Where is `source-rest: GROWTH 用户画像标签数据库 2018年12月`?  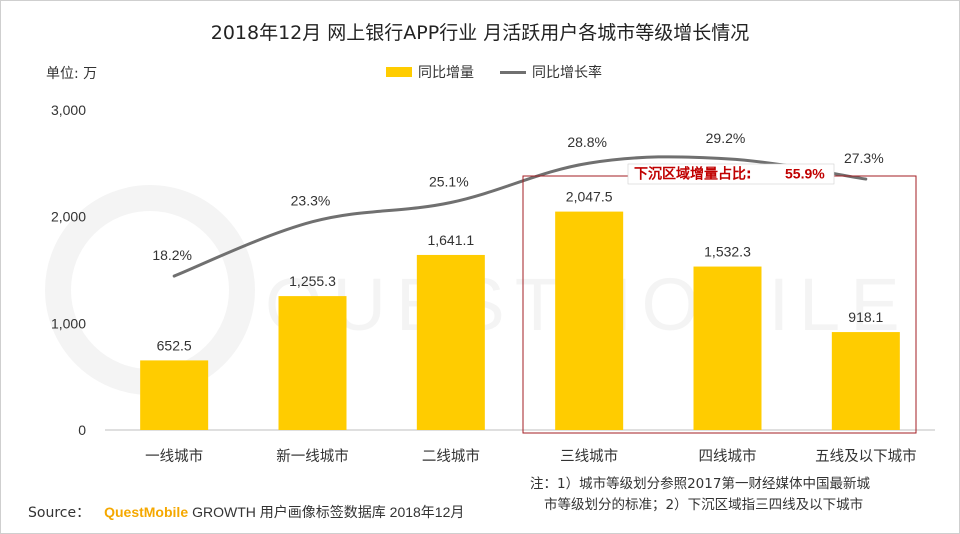 source-rest: GROWTH 用户画像标签数据库 2018年12月 is located at coordinates (328, 512).